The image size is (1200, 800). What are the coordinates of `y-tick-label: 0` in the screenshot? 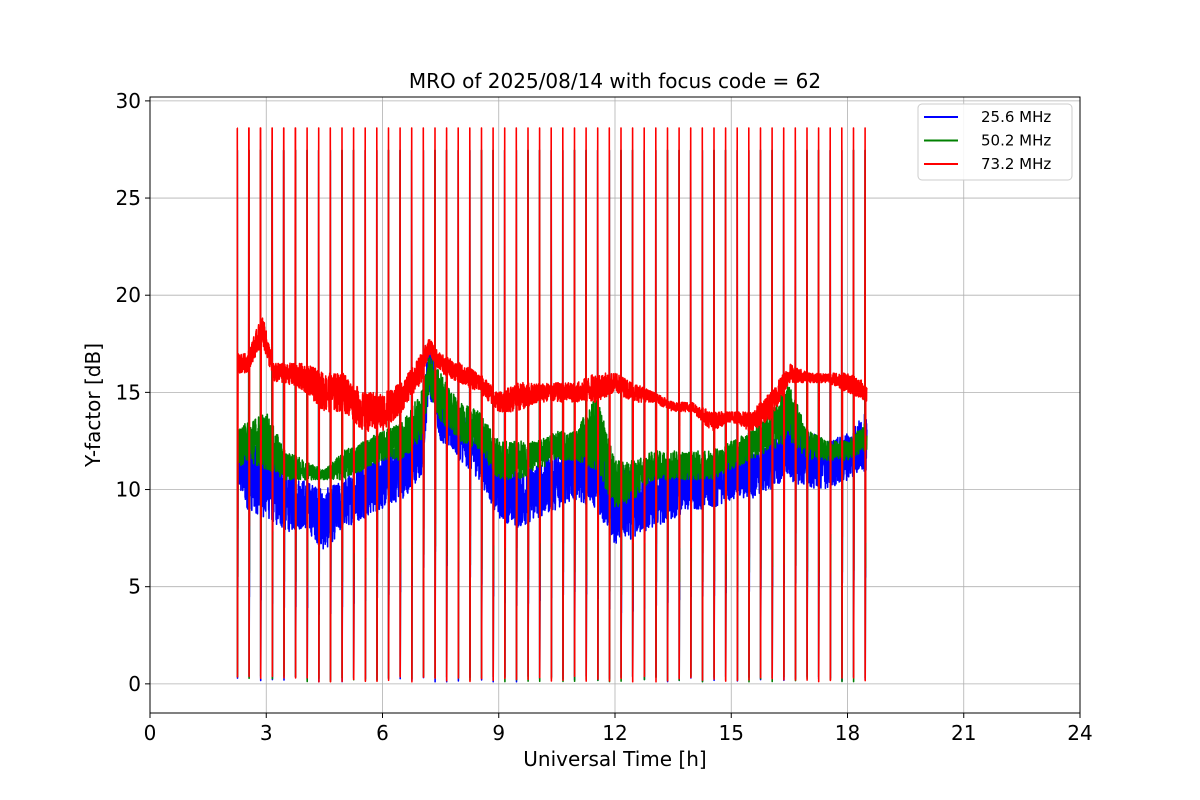 It's located at (134, 684).